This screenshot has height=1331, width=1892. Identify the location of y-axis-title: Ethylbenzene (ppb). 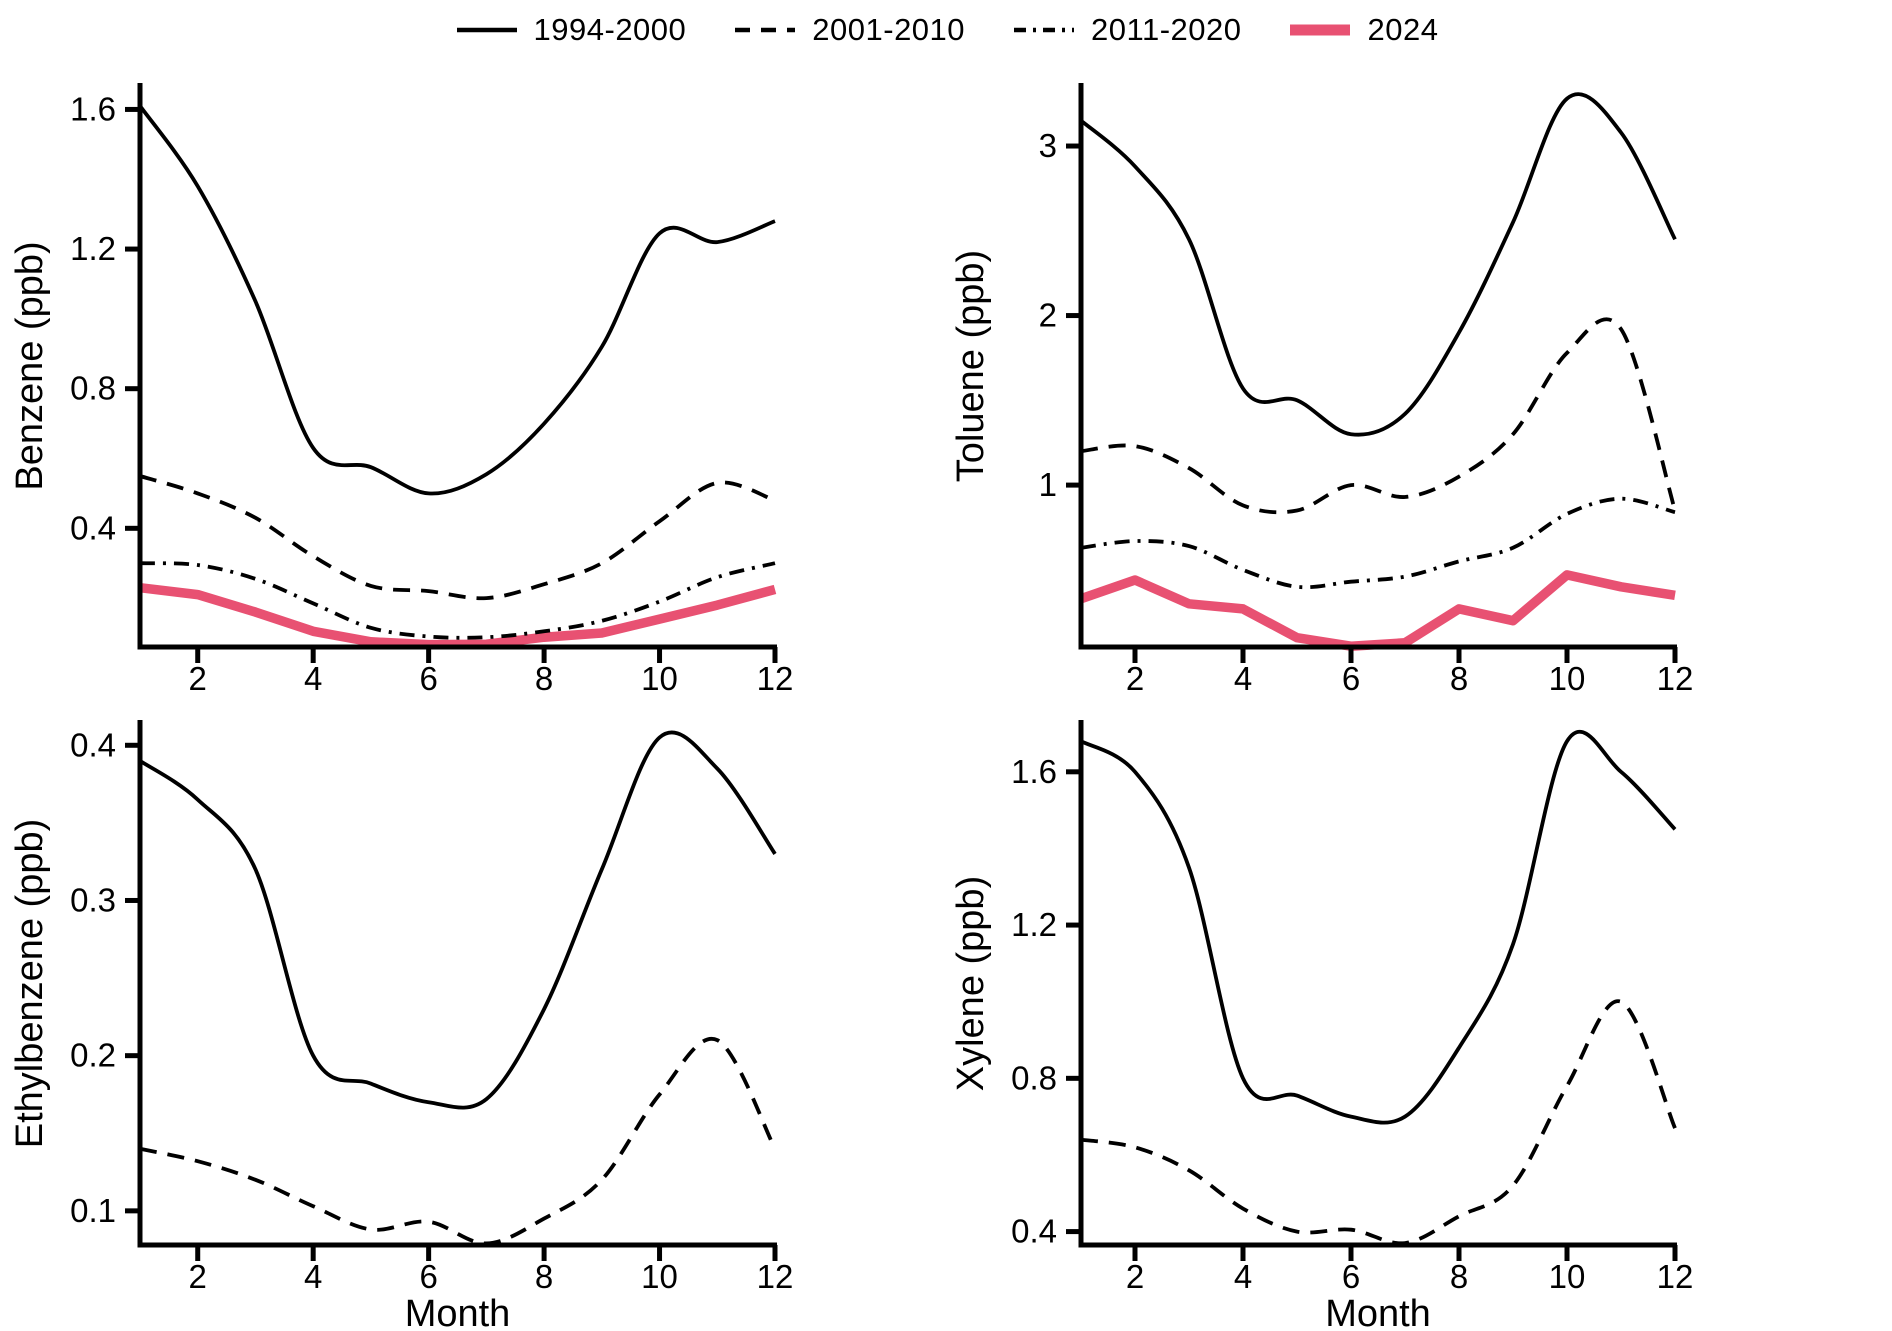
(30, 984).